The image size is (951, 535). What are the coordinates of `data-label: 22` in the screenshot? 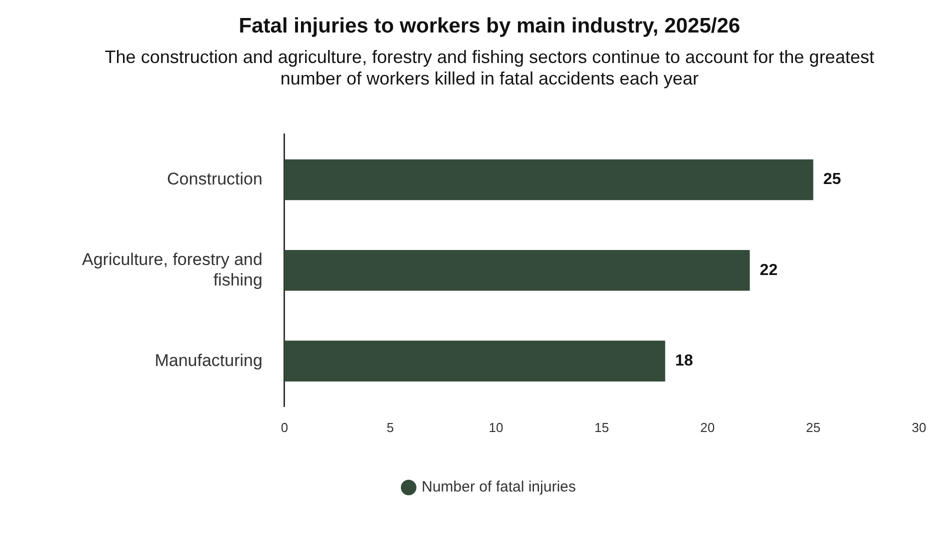 It's located at (769, 270).